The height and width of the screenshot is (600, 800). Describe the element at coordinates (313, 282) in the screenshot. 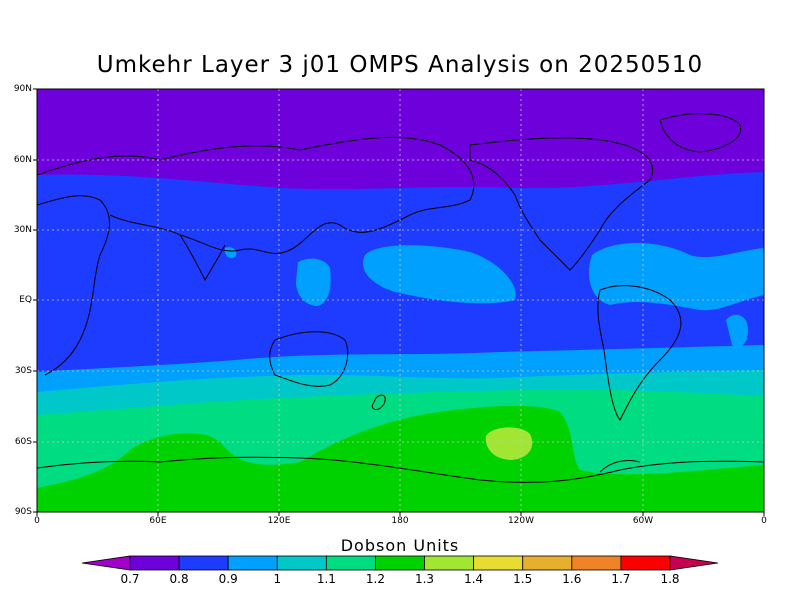

I see `blob-west-pacific` at that location.